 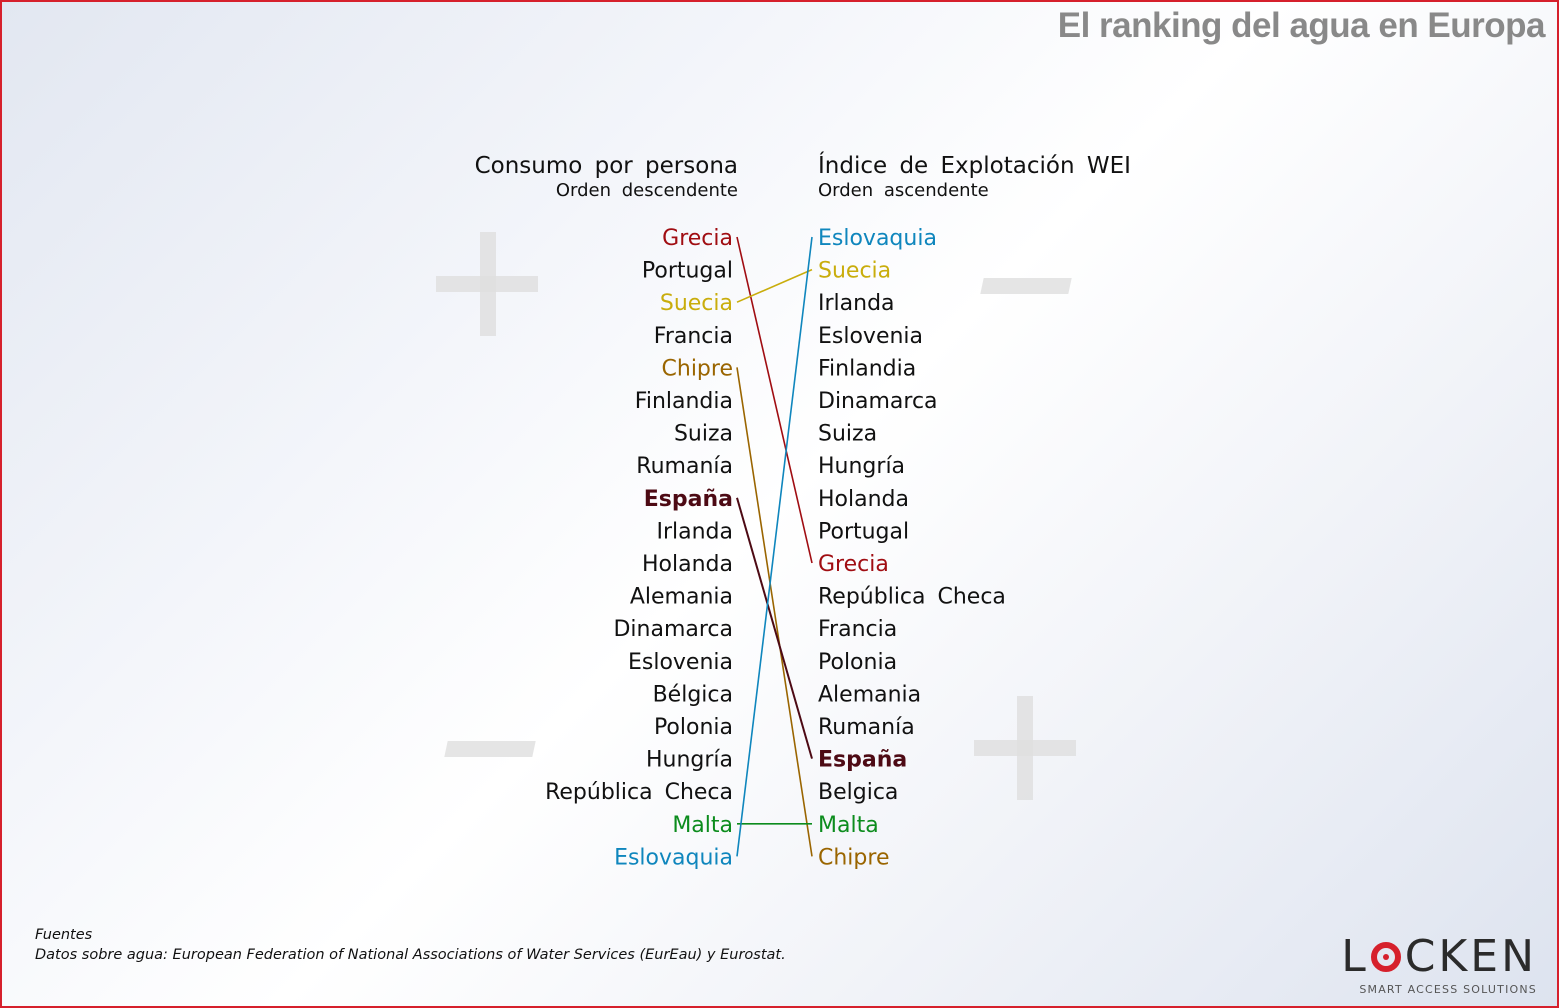 What do you see at coordinates (680, 662) in the screenshot?
I see `left-label-14: Eslovenia` at bounding box center [680, 662].